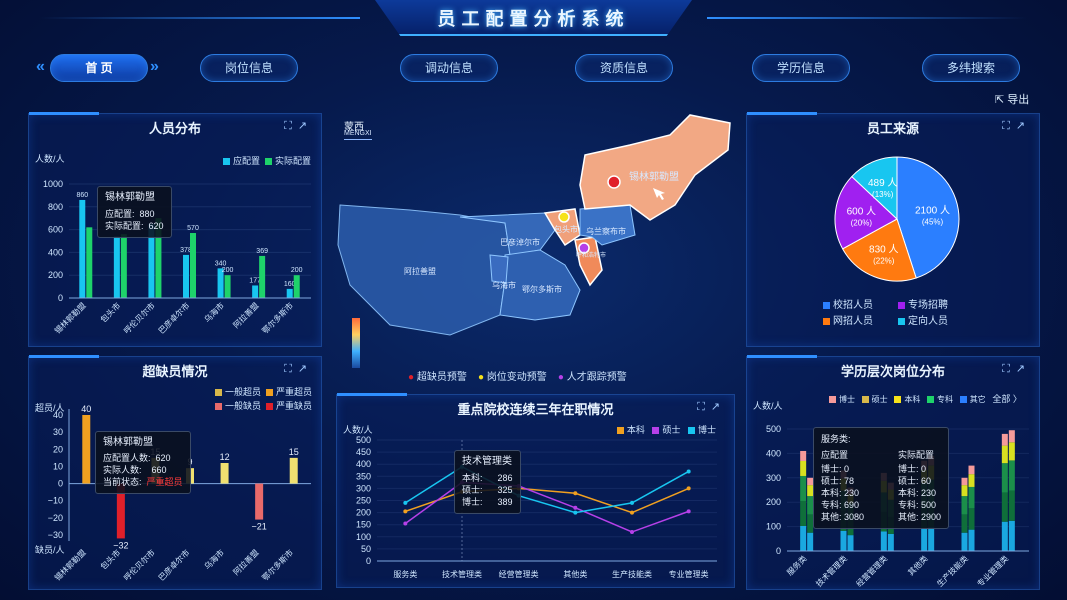  What do you see at coordinates (363, 488) in the screenshot?
I see `y-tick-label: 300` at bounding box center [363, 488].